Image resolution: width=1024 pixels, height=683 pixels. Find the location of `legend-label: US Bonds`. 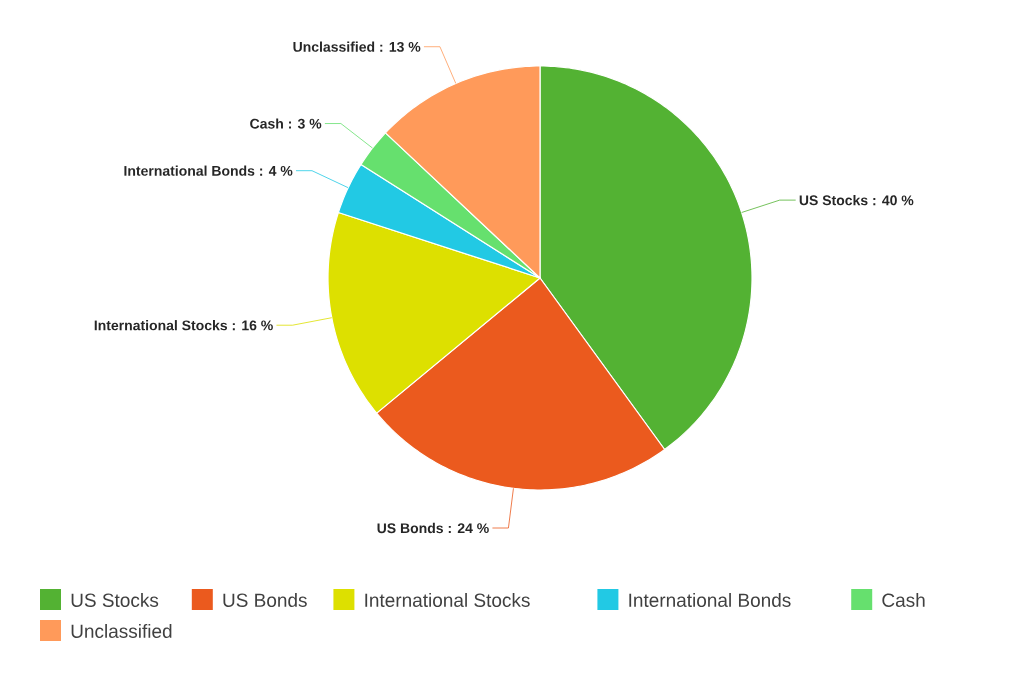

legend-label: US Bonds is located at coordinates (265, 600).